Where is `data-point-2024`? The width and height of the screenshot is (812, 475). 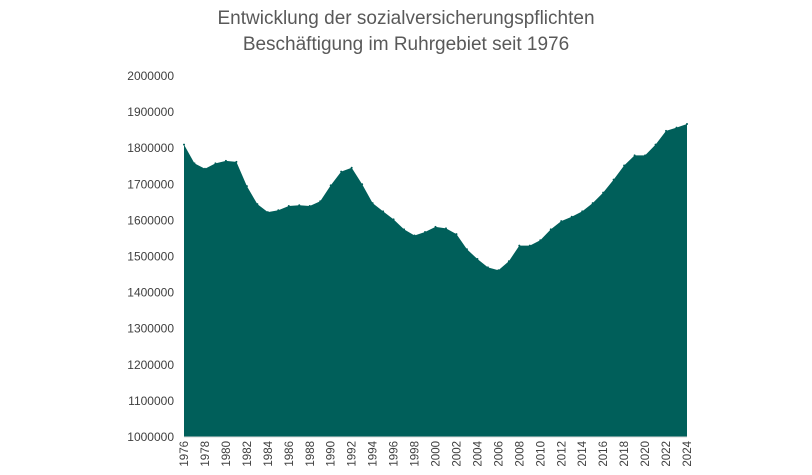
data-point-2024 is located at coordinates (687, 124).